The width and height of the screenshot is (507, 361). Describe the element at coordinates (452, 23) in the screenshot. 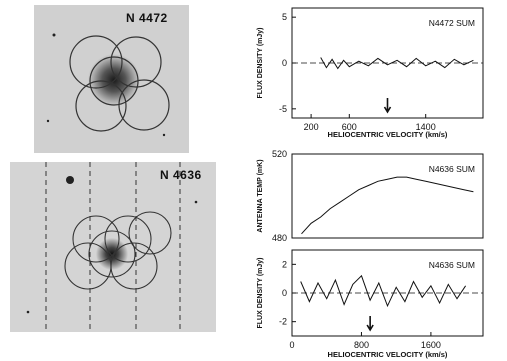

I see `chart-title: N4472 SUM` at that location.